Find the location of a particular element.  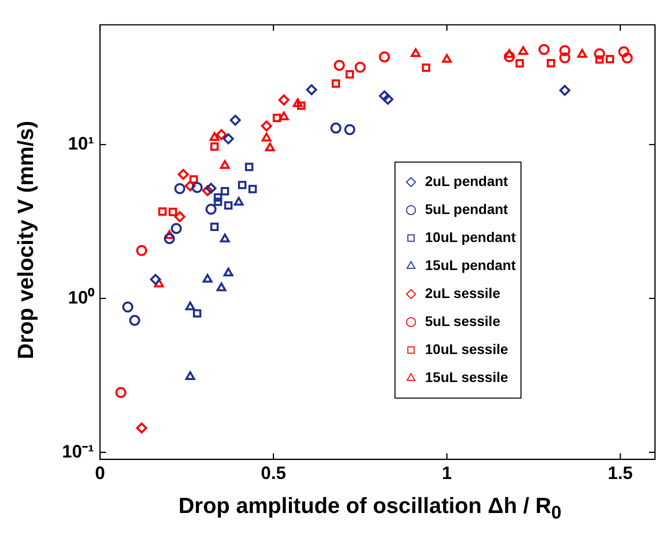

x-tick-label: 1.5 is located at coordinates (620, 473).